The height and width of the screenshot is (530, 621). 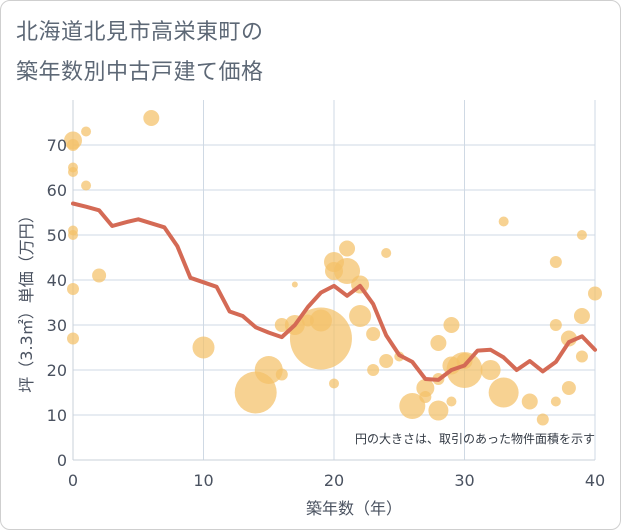 What do you see at coordinates (57, 325) in the screenshot?
I see `y-tick-label: 30` at bounding box center [57, 325].